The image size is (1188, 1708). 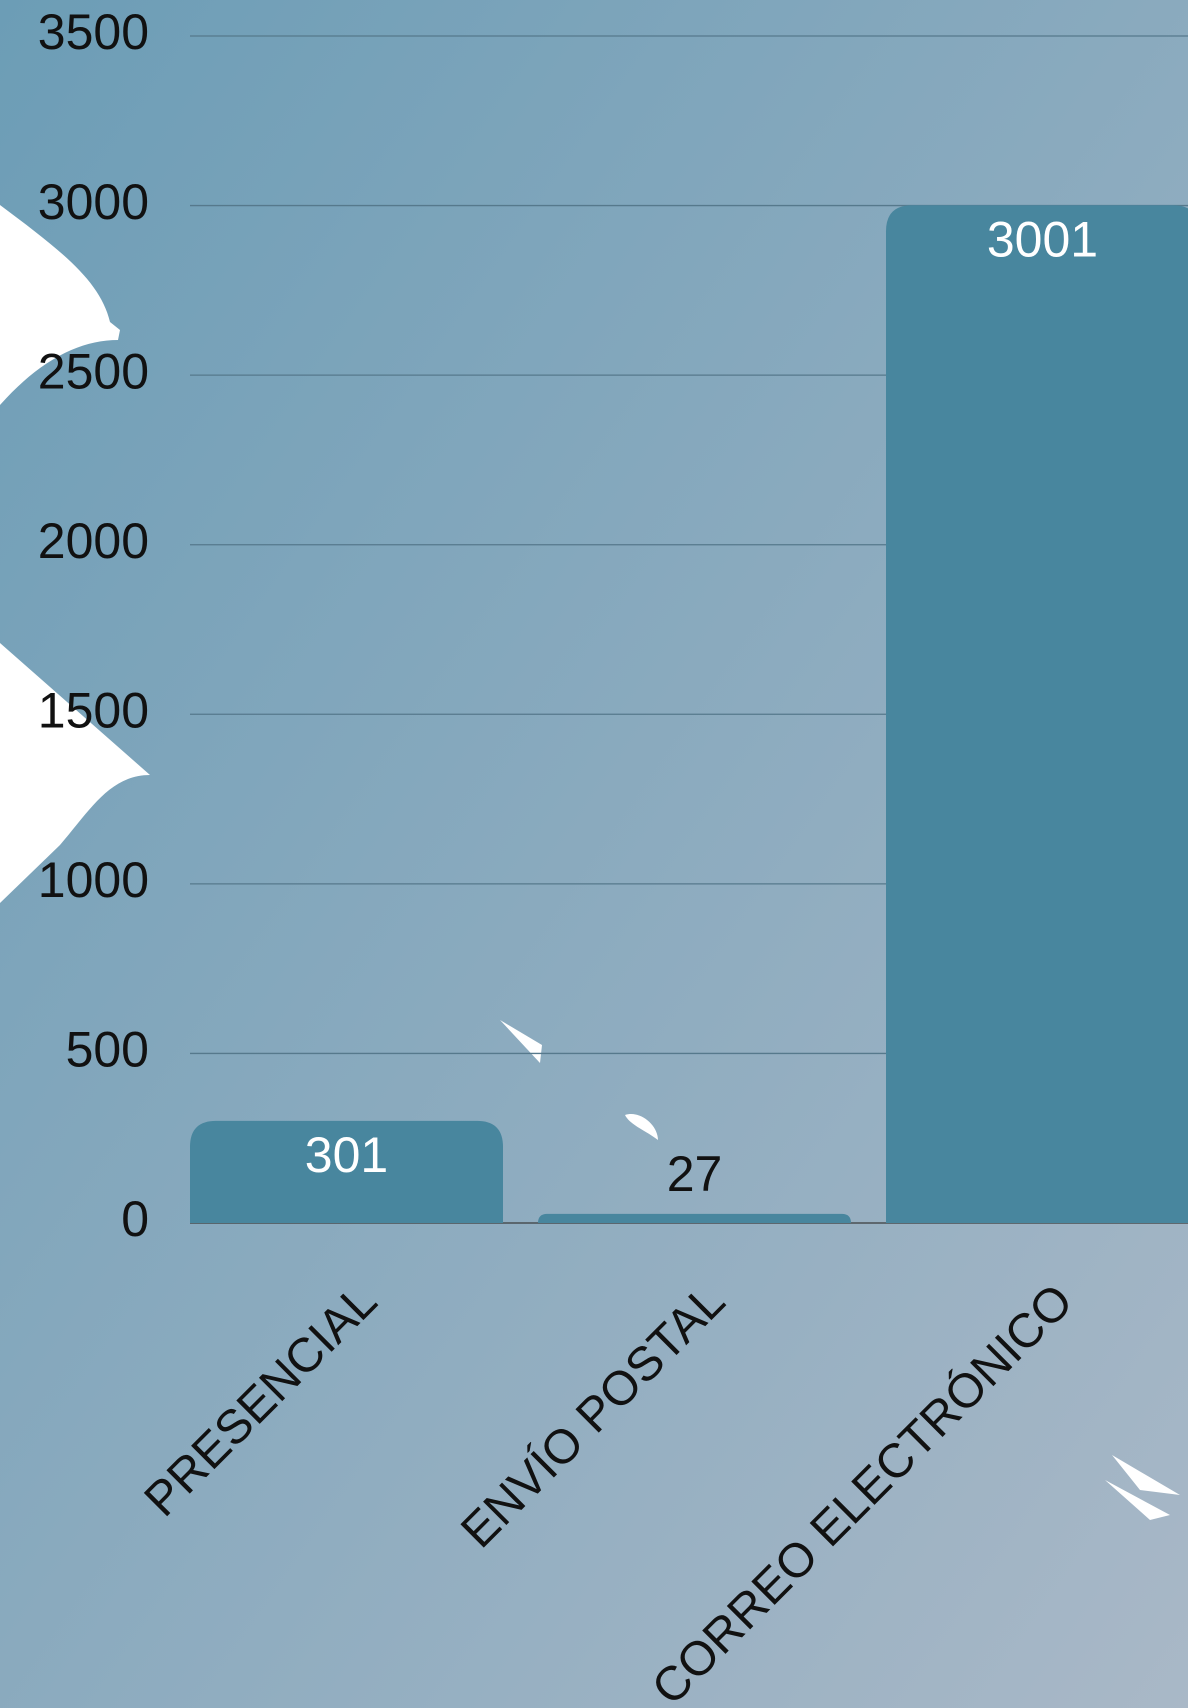 What do you see at coordinates (93, 202) in the screenshot?
I see `y-tick-label: 3000` at bounding box center [93, 202].